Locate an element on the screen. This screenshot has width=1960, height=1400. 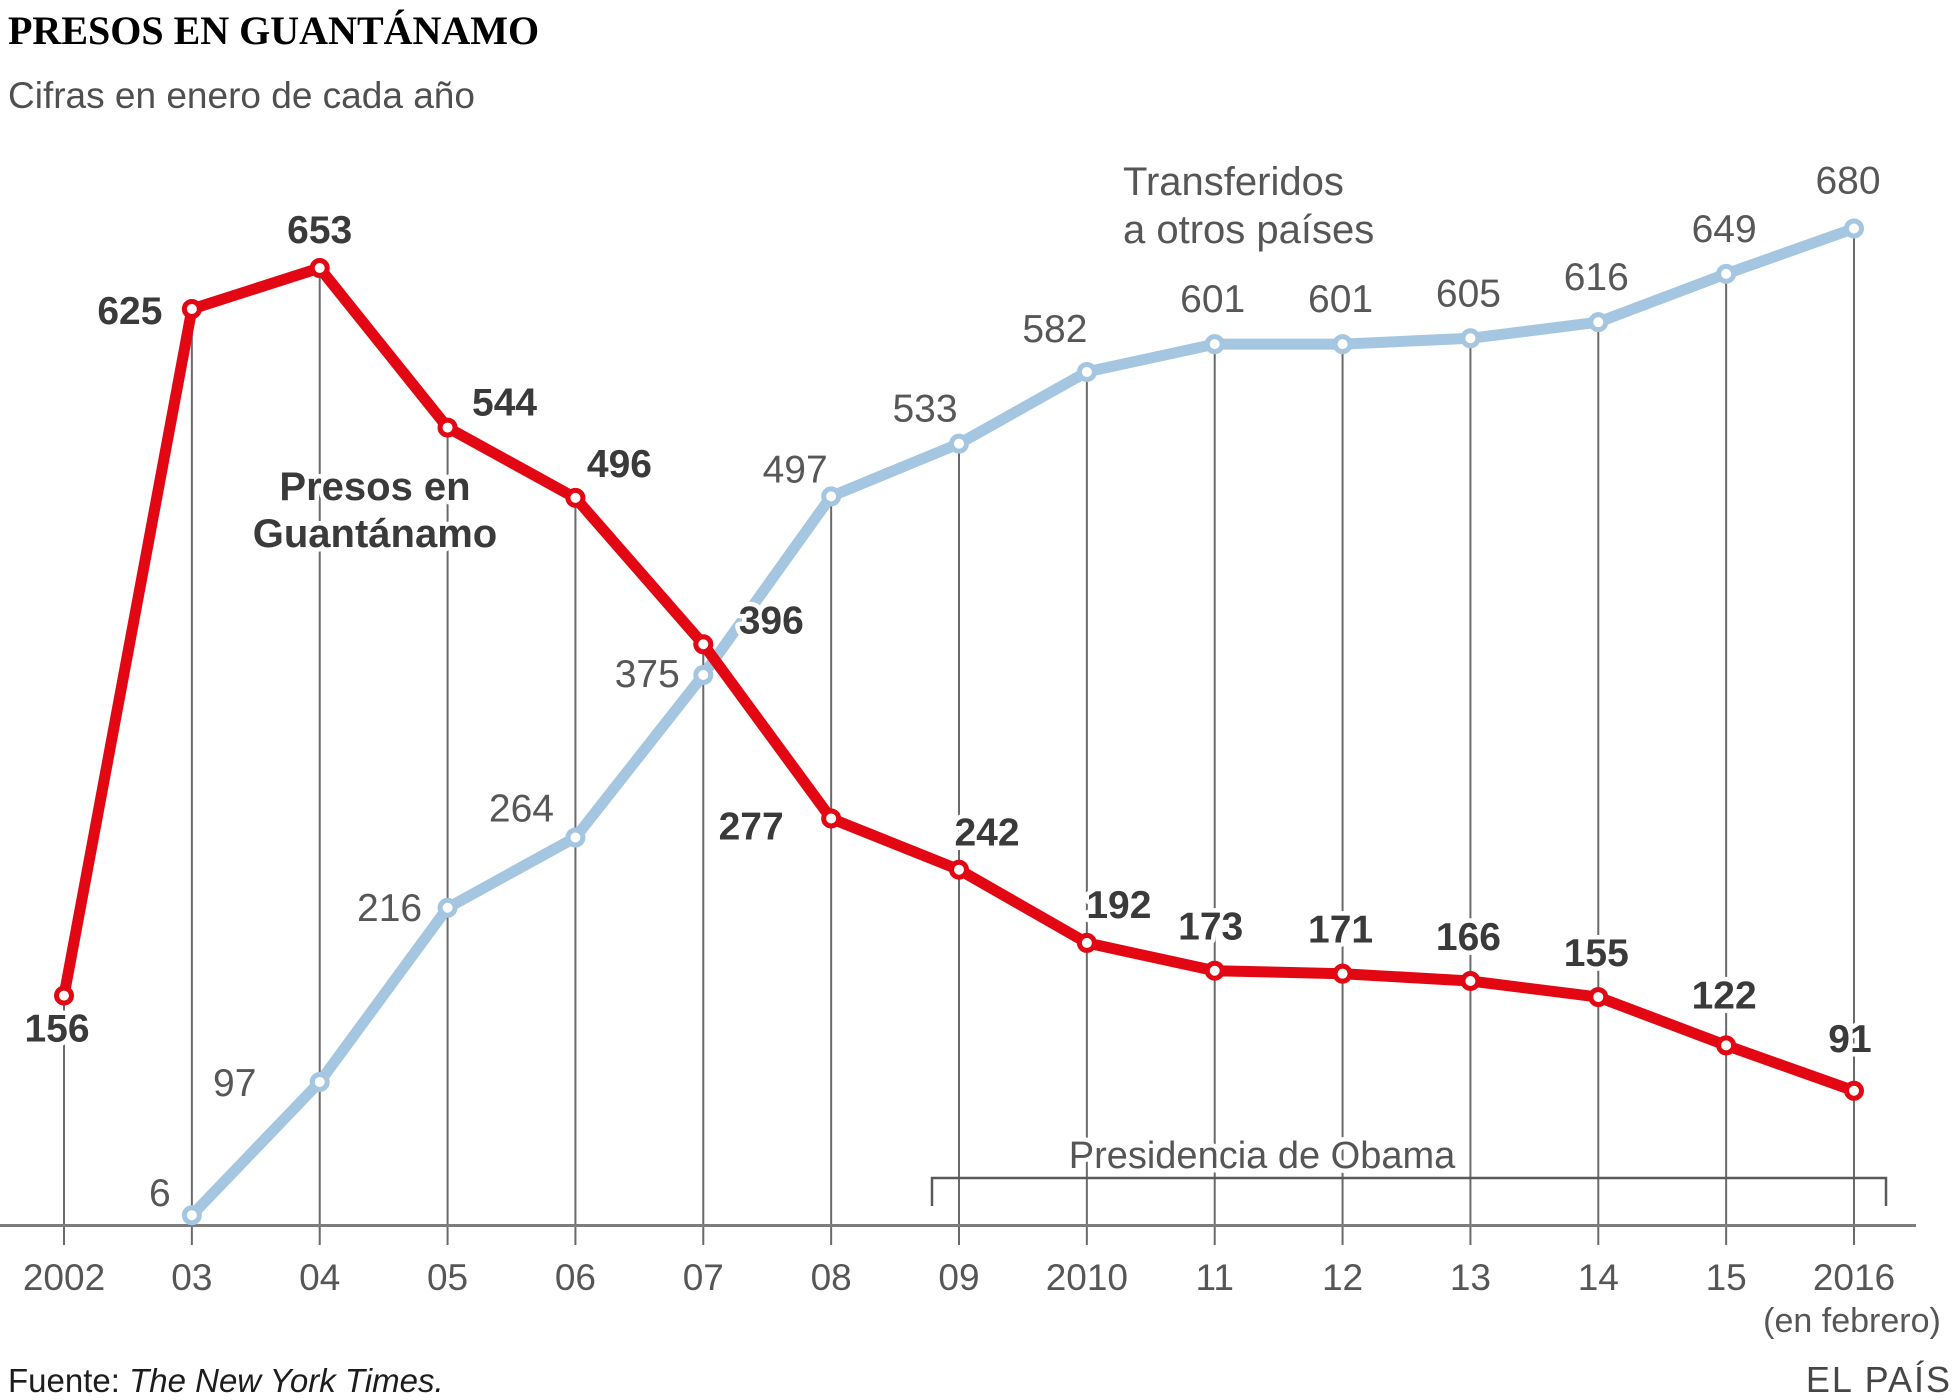
source-credit: Fuente: The New York Times. is located at coordinates (226, 1380).